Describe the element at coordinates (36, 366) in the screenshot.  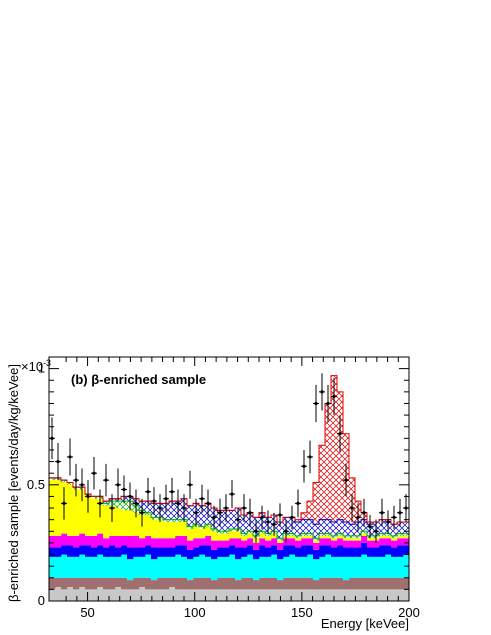
I see `y-axis-multiplier: ×10⁻³` at that location.